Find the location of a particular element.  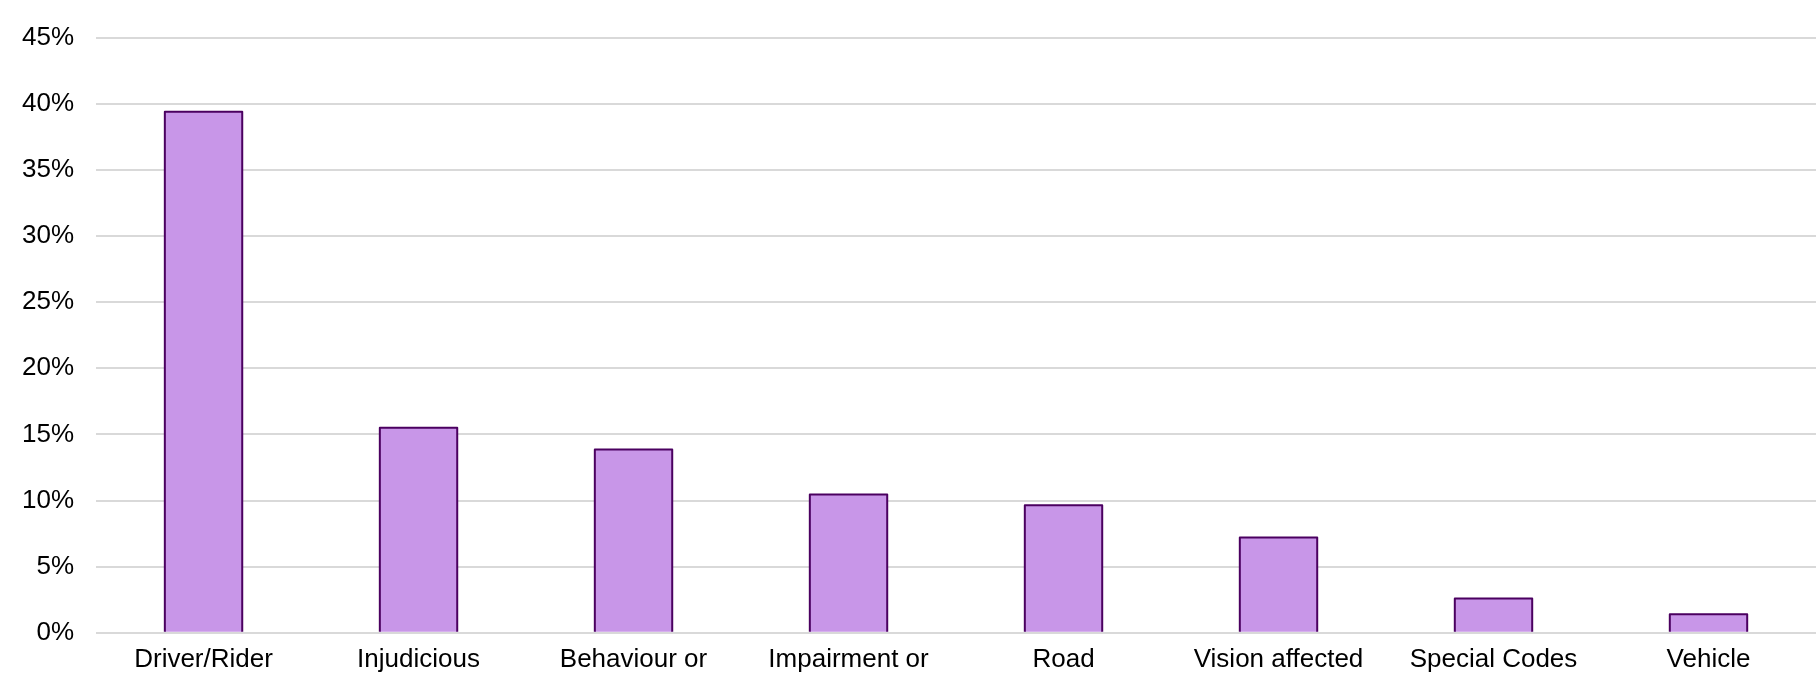

x-tick-label: Special Codes is located at coordinates (1493, 657).